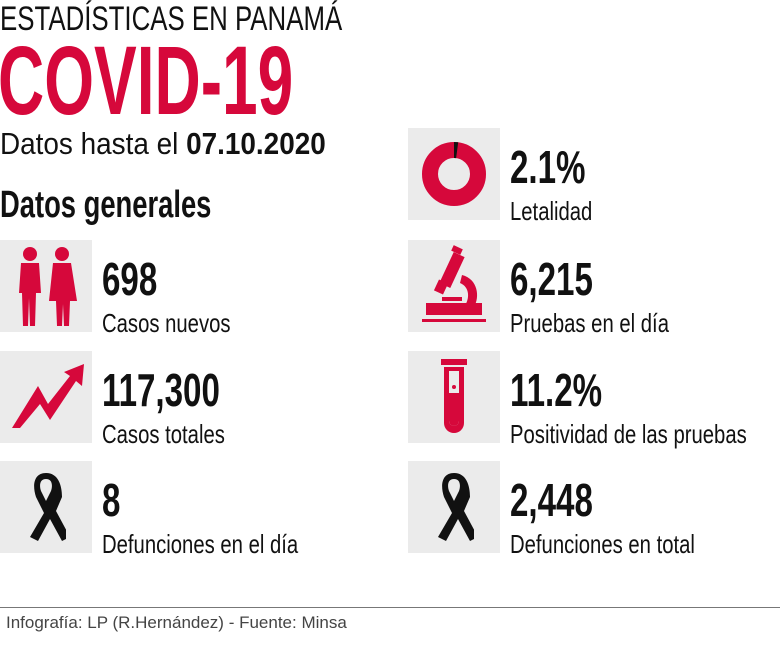 This screenshot has width=780, height=646. What do you see at coordinates (190, 288) in the screenshot?
I see `stat-card-new-cases: 698 Casos nuevos` at bounding box center [190, 288].